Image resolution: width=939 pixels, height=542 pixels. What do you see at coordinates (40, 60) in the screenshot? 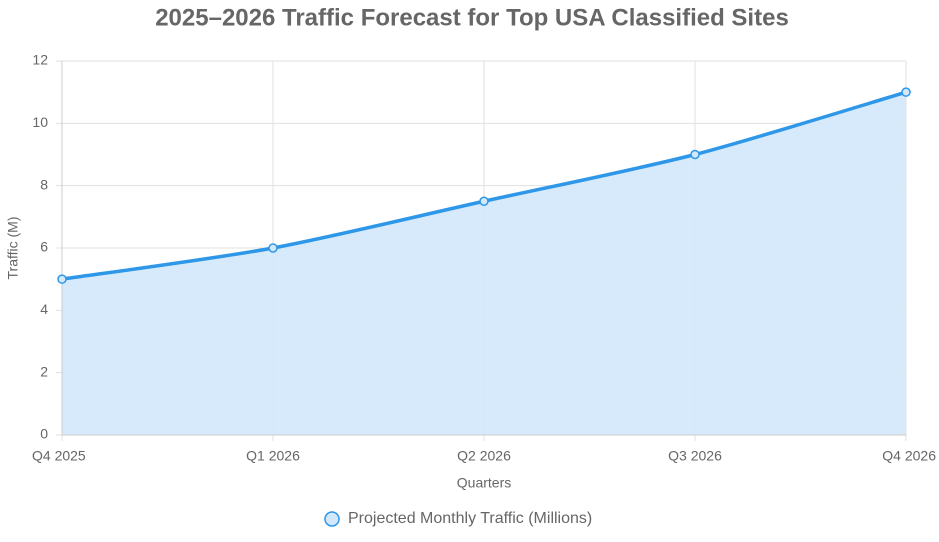
I see `y-tick-label: 12` at bounding box center [40, 60].